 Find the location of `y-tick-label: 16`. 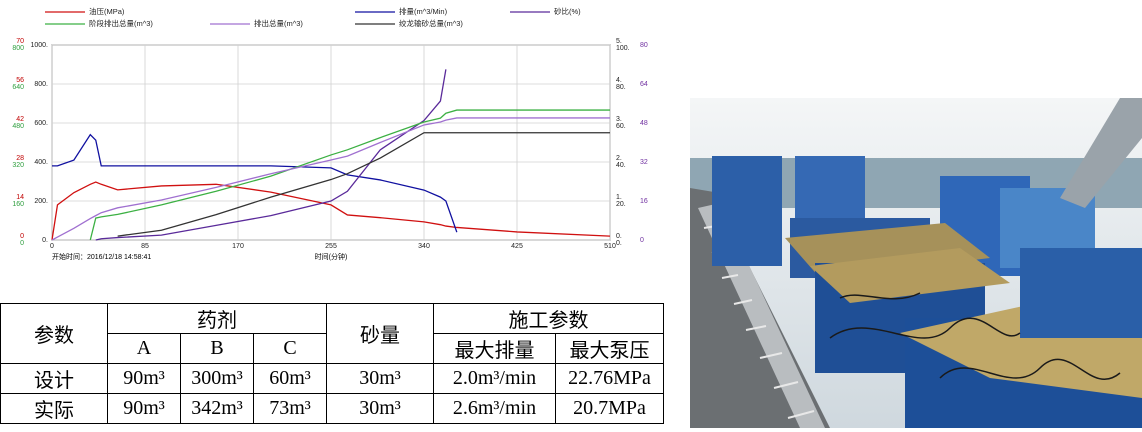

y-tick-label: 16 is located at coordinates (644, 201).